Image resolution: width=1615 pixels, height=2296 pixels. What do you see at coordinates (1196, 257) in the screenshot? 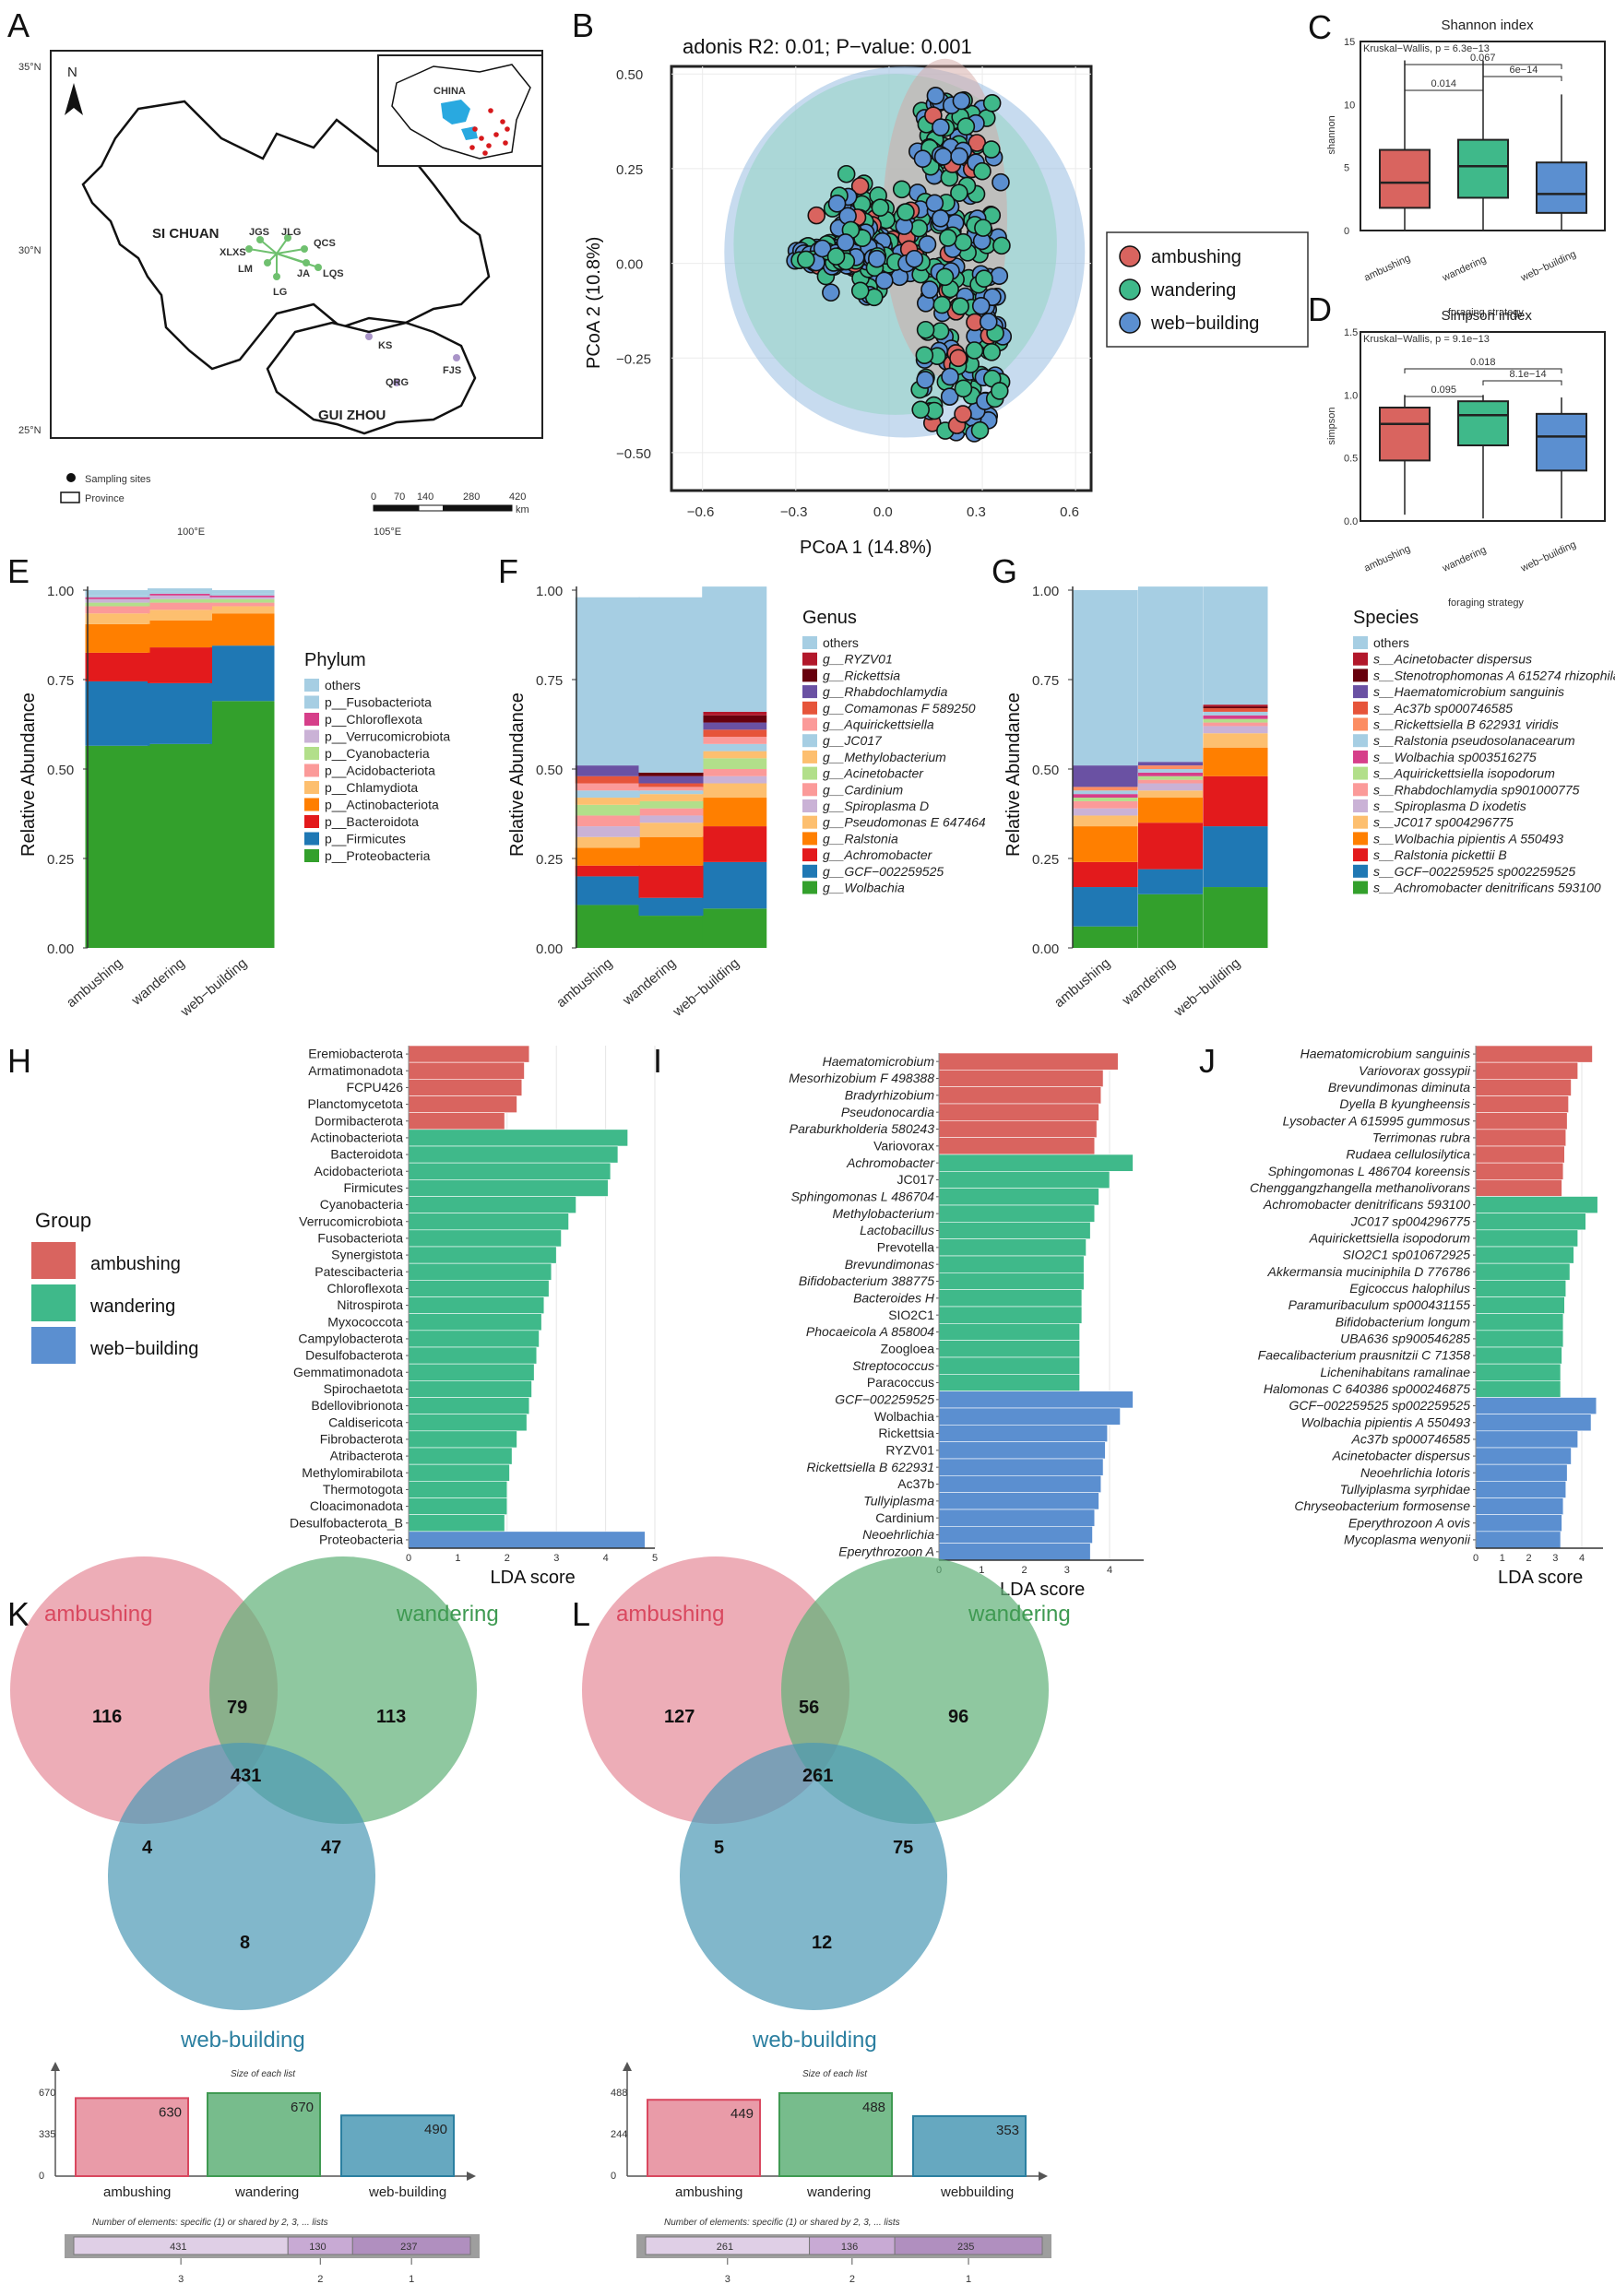
I see `legend-label: ambushing` at bounding box center [1196, 257].